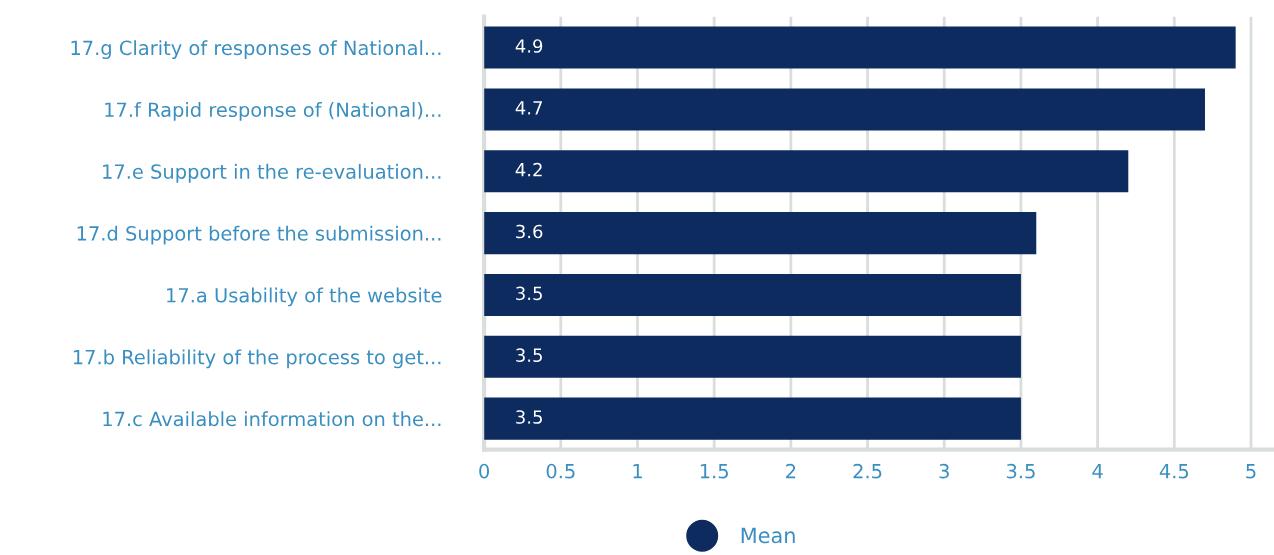  I want to click on legend-label: Mean, so click(768, 535).